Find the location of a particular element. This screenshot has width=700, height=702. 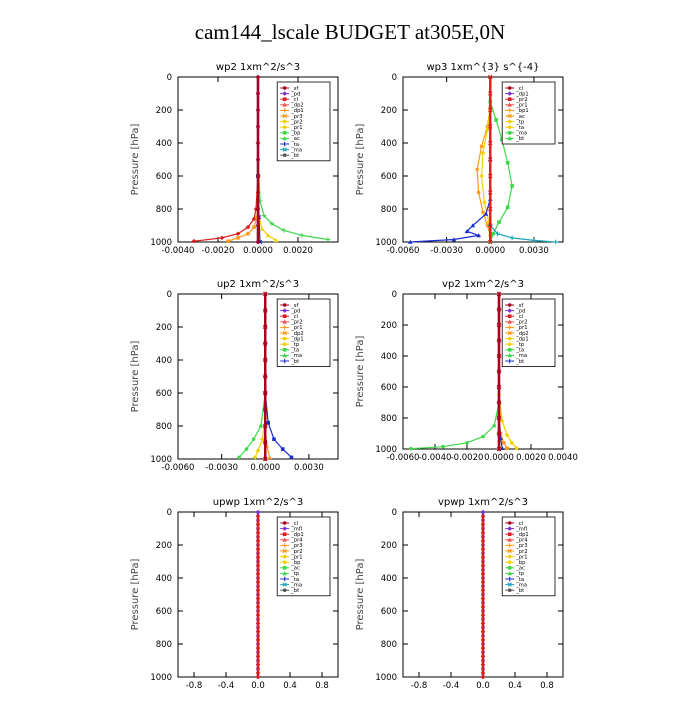

x-tick-label: -0.0030 is located at coordinates (446, 251).